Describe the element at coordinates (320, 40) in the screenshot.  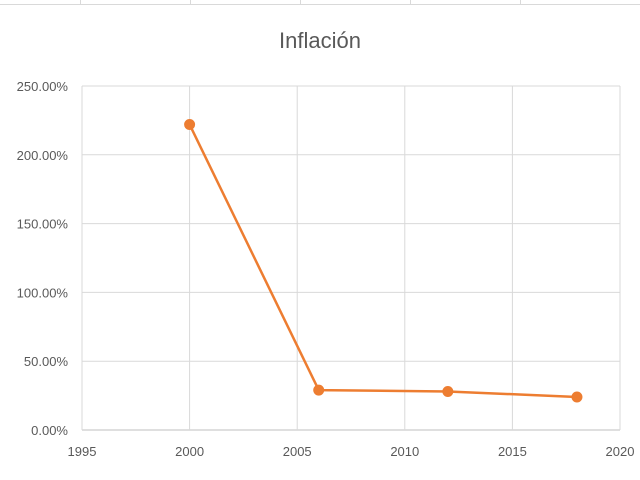
I see `chart-title: Inflación` at that location.